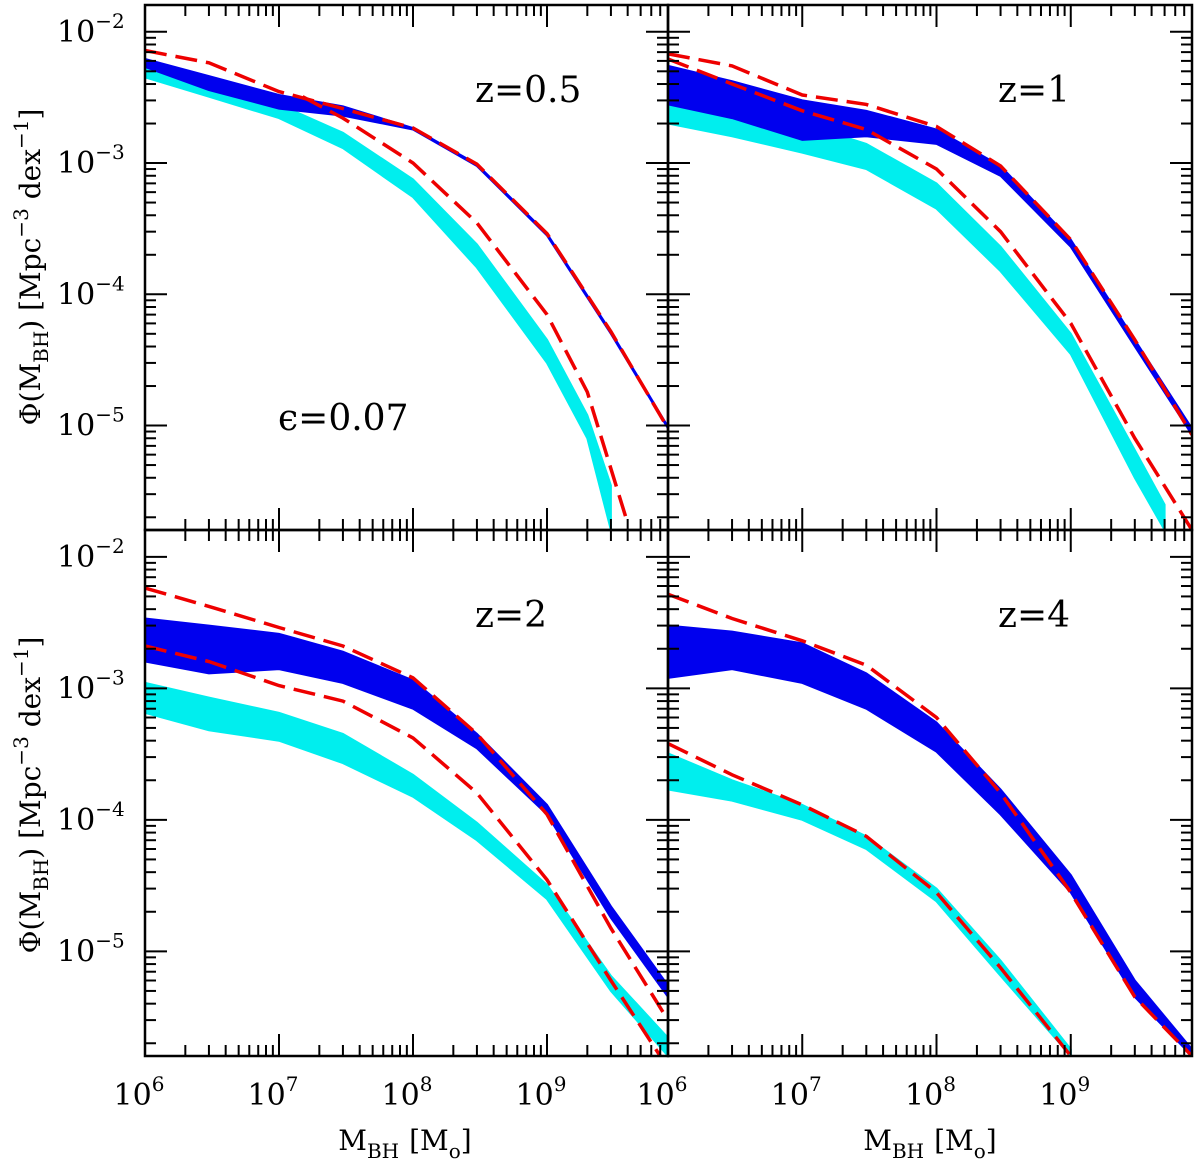 The height and width of the screenshot is (1168, 1200). I want to click on efficiency-annotation: ϵ=0.07, so click(343, 418).